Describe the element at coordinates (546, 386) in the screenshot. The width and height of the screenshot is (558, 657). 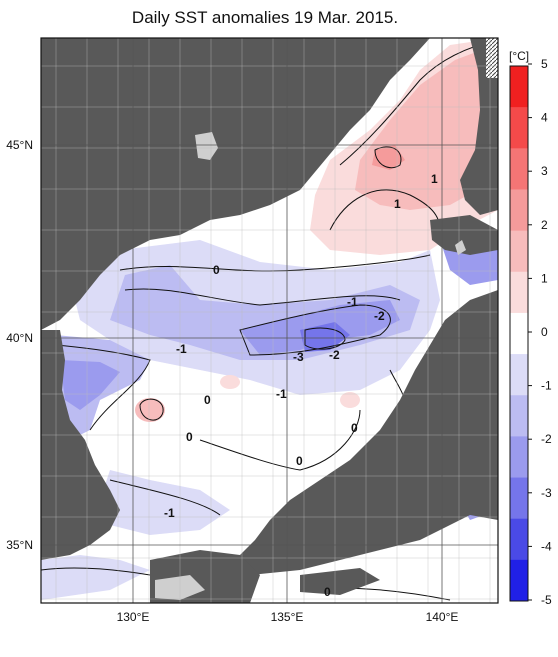
I see `colorbar-tick-label: -1` at that location.